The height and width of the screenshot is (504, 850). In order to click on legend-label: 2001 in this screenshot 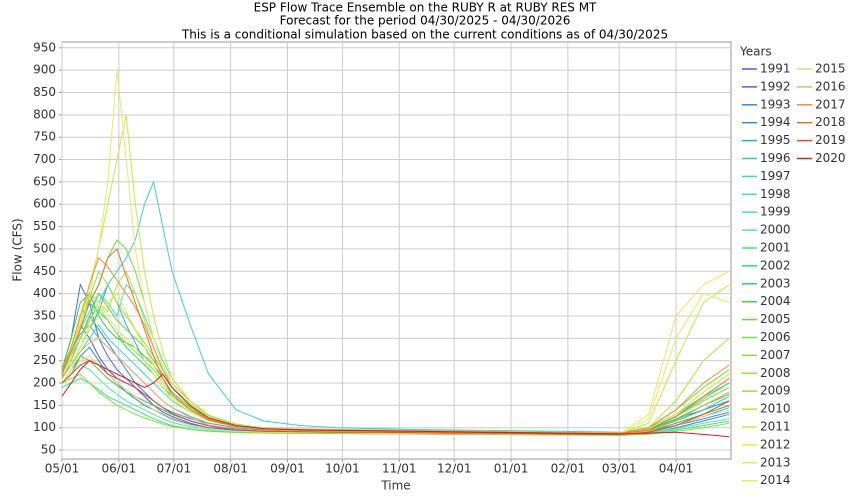, I will do `click(775, 248)`.